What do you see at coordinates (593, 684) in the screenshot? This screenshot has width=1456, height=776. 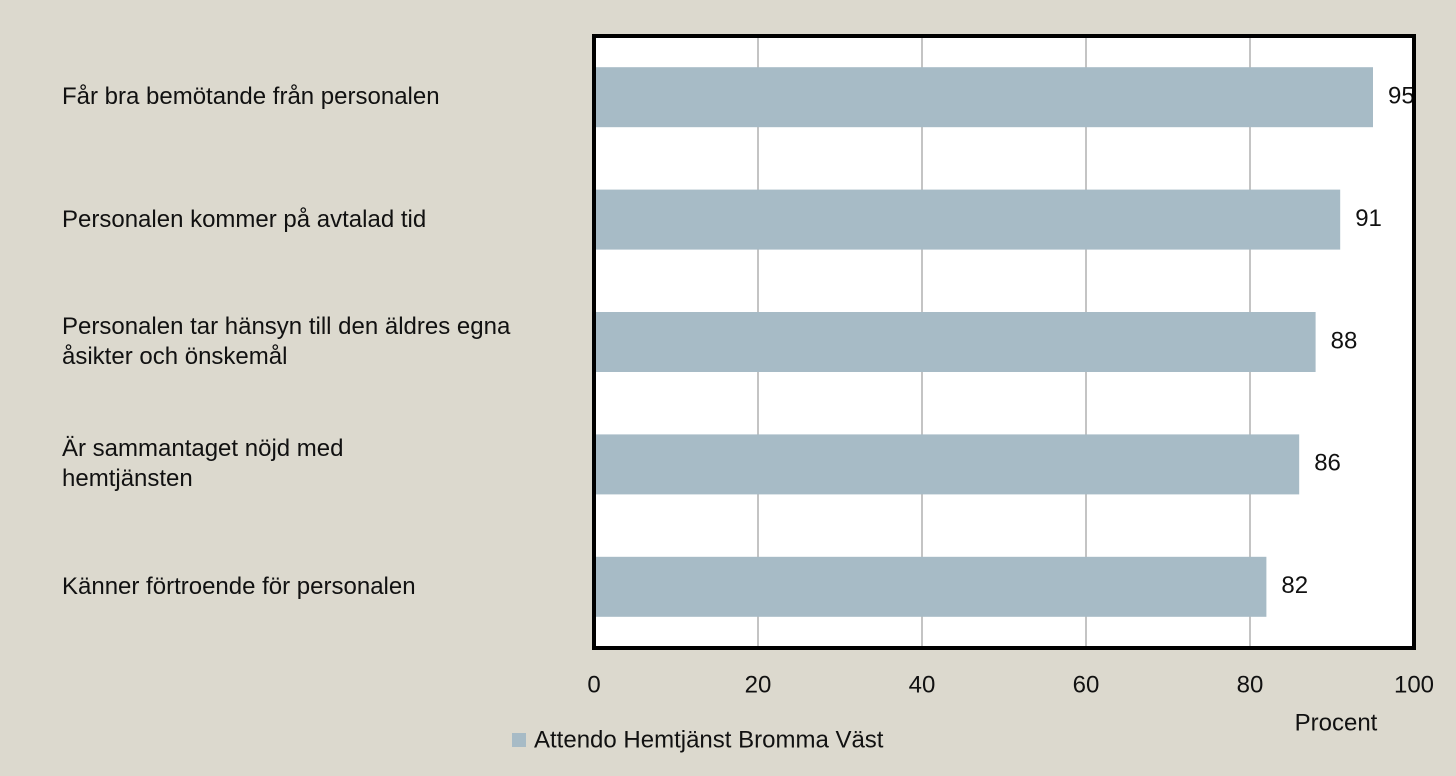 I see `x-tick-label: 0` at bounding box center [593, 684].